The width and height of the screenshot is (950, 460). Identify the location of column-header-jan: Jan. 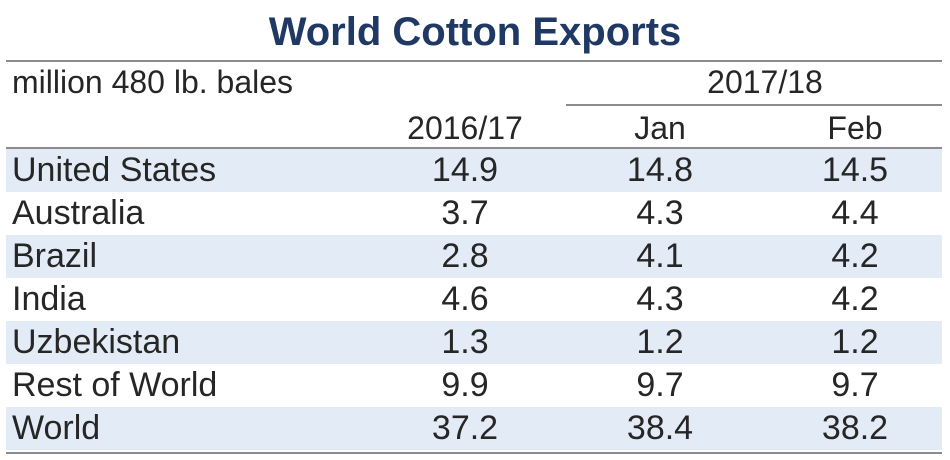
(660, 128).